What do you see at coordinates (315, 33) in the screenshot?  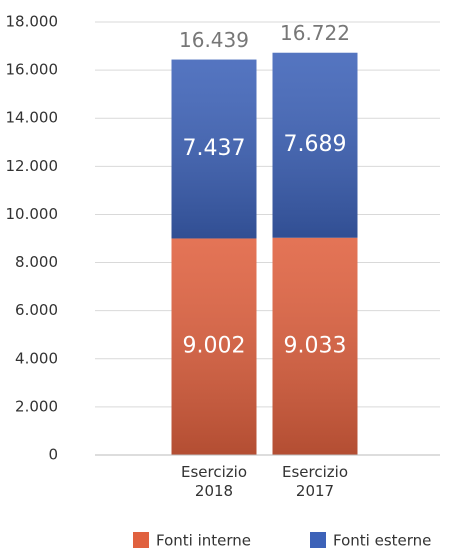 I see `total-label: 16.722` at bounding box center [315, 33].